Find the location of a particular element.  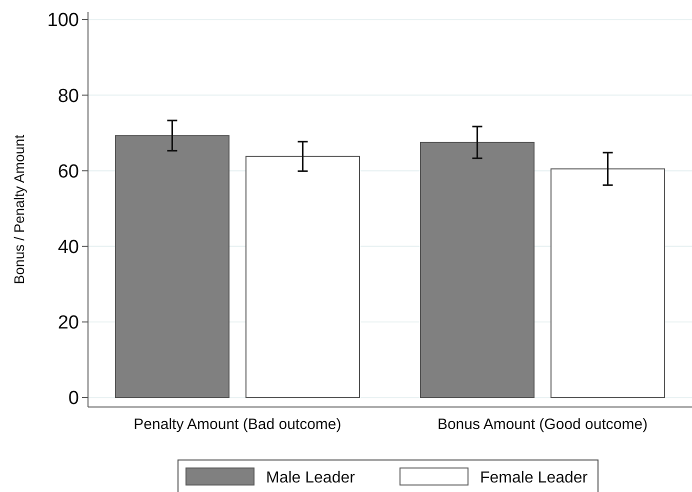

y-tick-label: 80 is located at coordinates (68, 96).